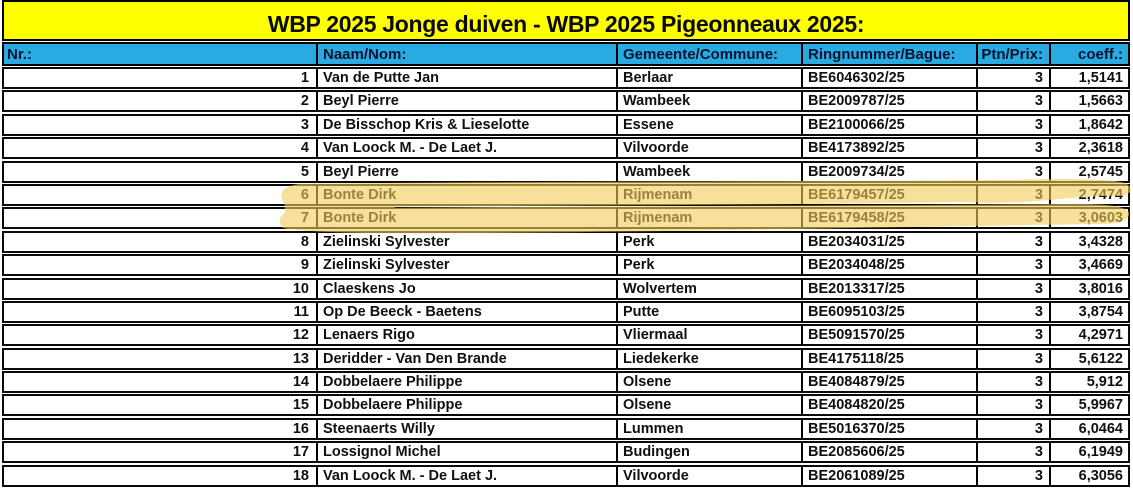 This screenshot has width=1133, height=500. I want to click on cell-nr: 12, so click(300, 335).